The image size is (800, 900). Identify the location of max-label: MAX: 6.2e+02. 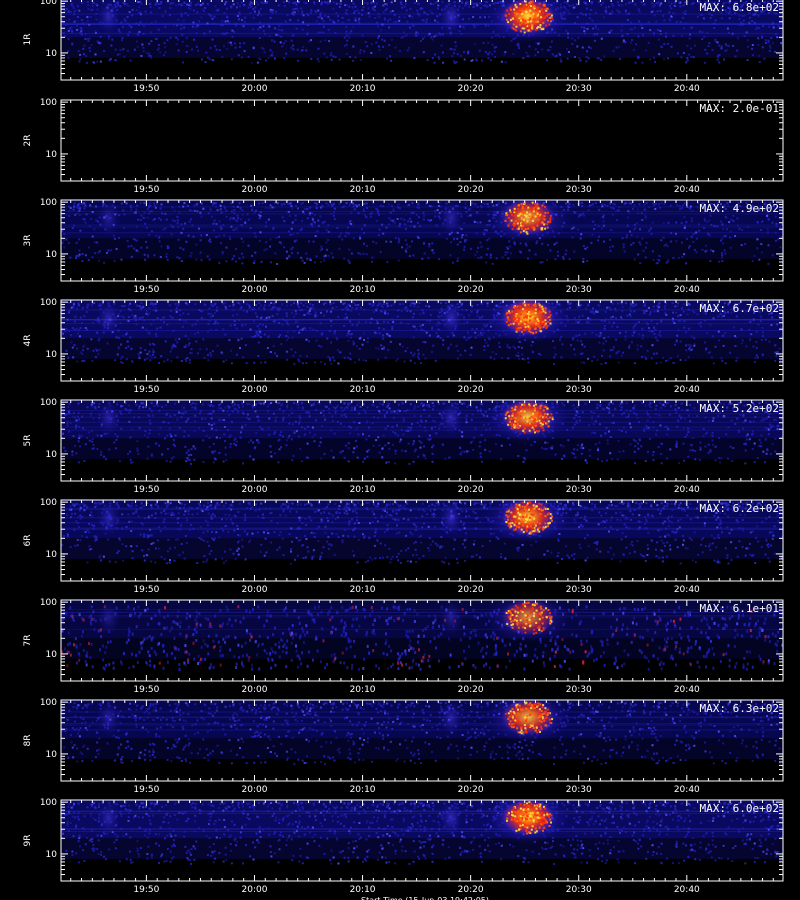
(739, 508).